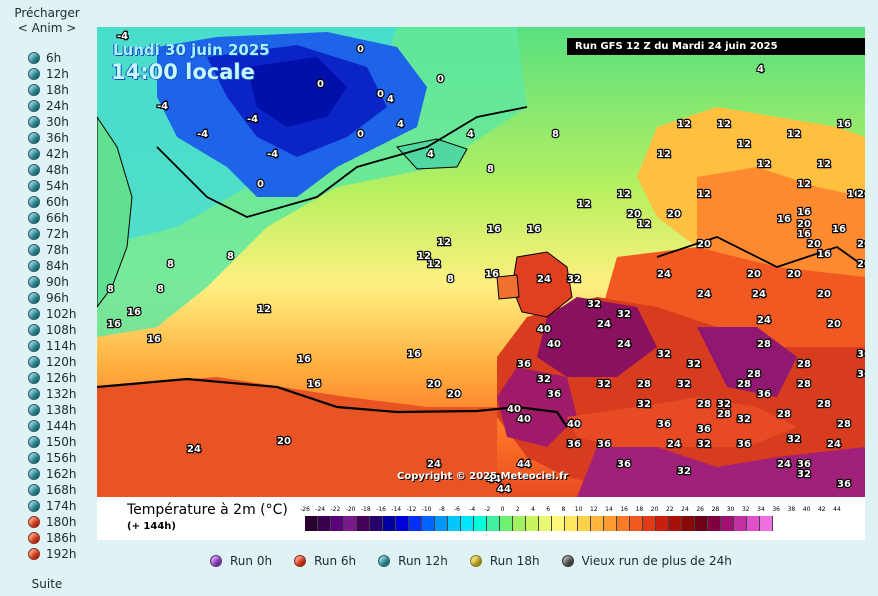 This screenshot has width=878, height=596. I want to click on forecast-step-174h: 174h, so click(52, 506).